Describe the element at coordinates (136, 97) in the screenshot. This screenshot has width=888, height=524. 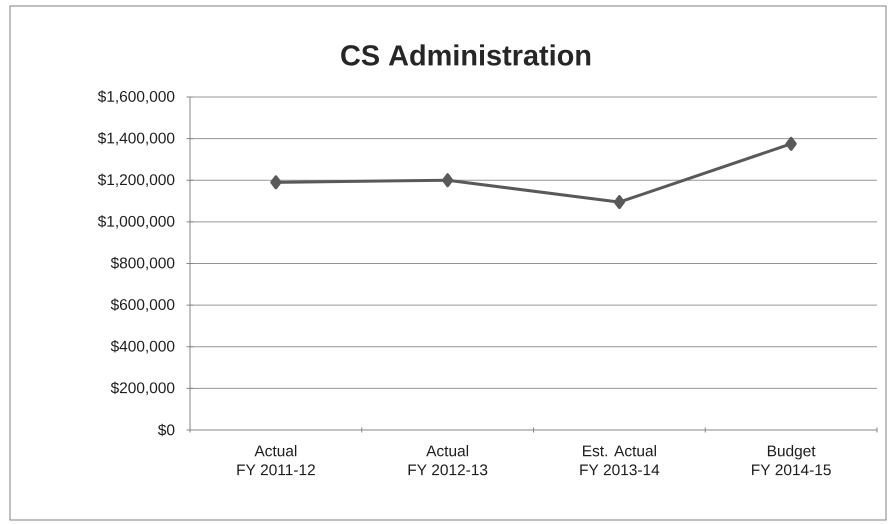
I see `y-tick-label: $1,600,000` at that location.